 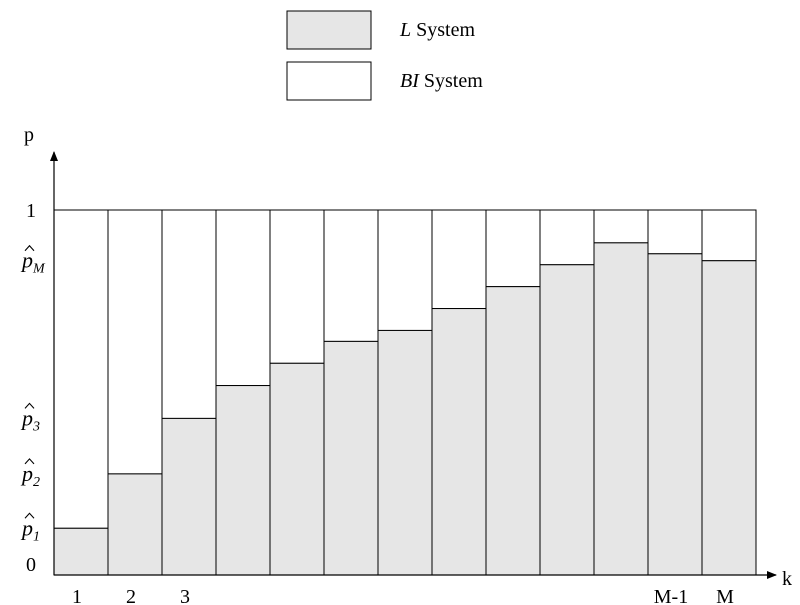 I want to click on legend-label-1: L System, so click(x=437, y=30).